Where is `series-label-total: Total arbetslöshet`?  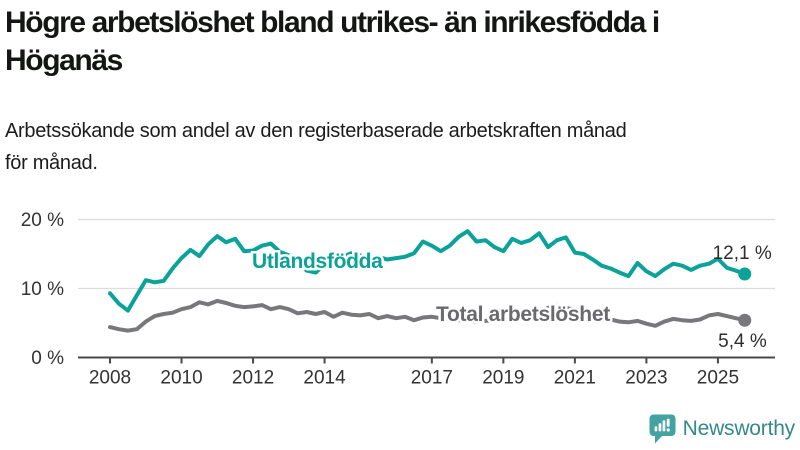
series-label-total: Total arbetslöshet is located at coordinates (523, 314).